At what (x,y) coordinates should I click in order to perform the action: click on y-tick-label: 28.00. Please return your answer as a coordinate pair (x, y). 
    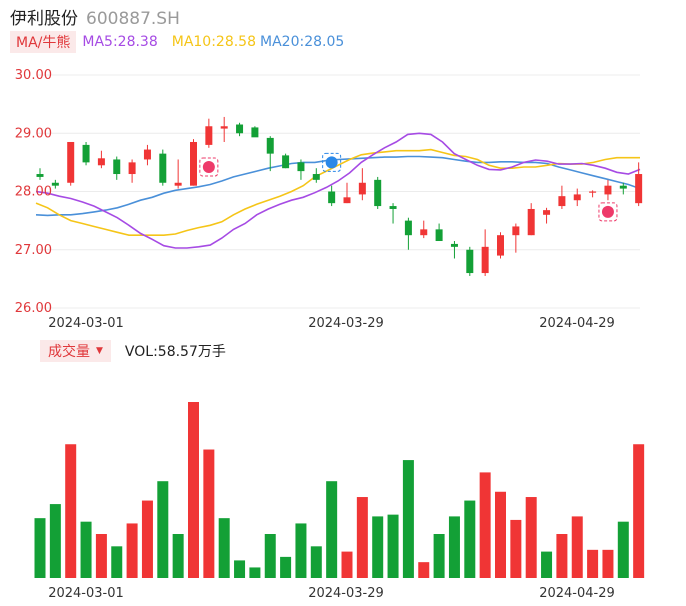
    Looking at the image, I should click on (33, 192).